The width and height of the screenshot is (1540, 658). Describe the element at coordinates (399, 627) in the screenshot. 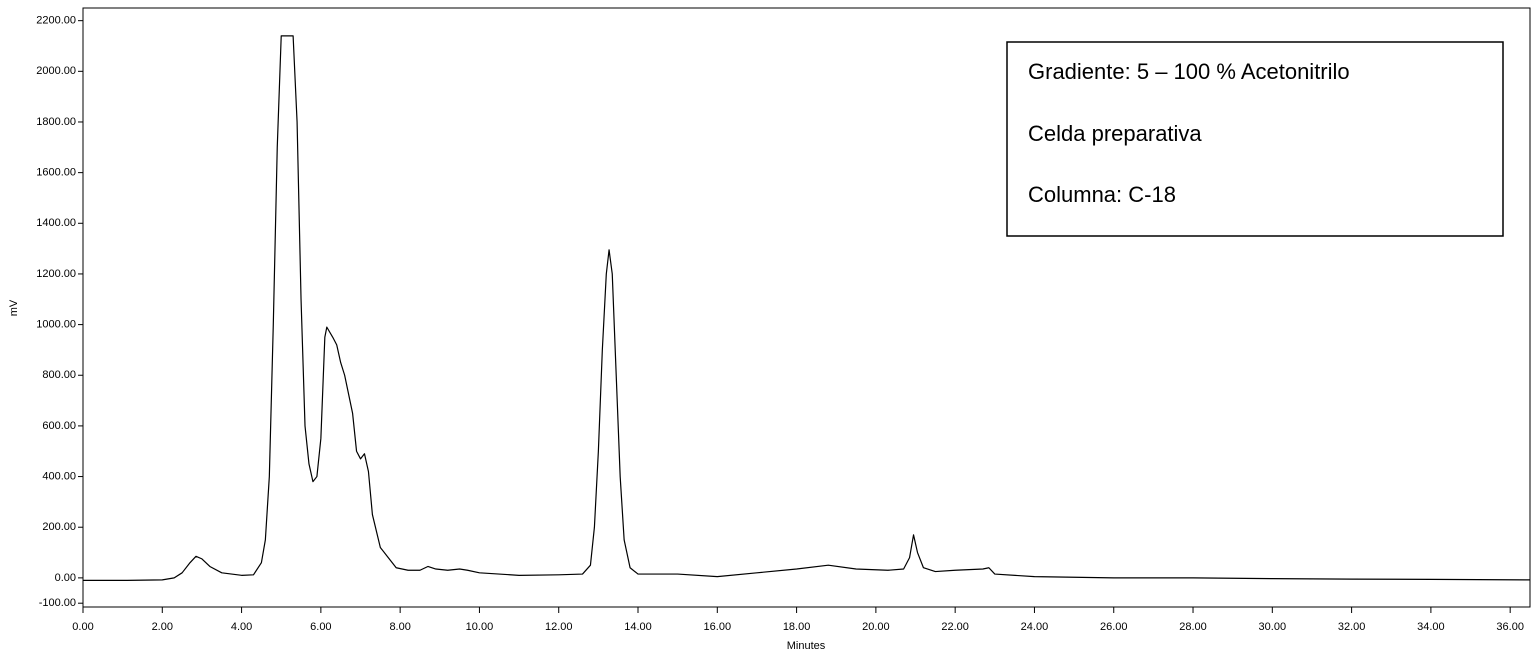

I see `x-tick-label: 8.00` at that location.